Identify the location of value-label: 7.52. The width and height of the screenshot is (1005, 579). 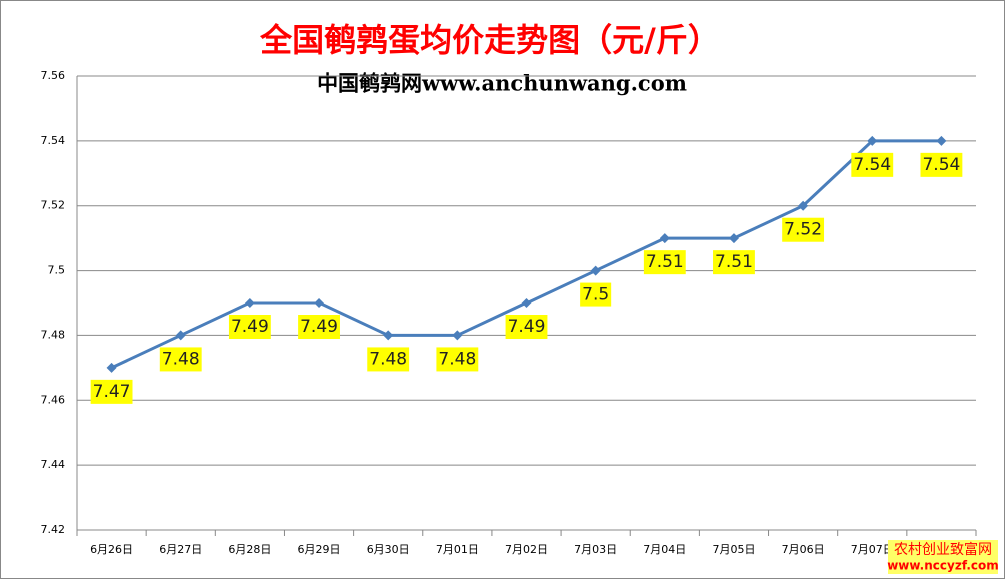
(803, 230).